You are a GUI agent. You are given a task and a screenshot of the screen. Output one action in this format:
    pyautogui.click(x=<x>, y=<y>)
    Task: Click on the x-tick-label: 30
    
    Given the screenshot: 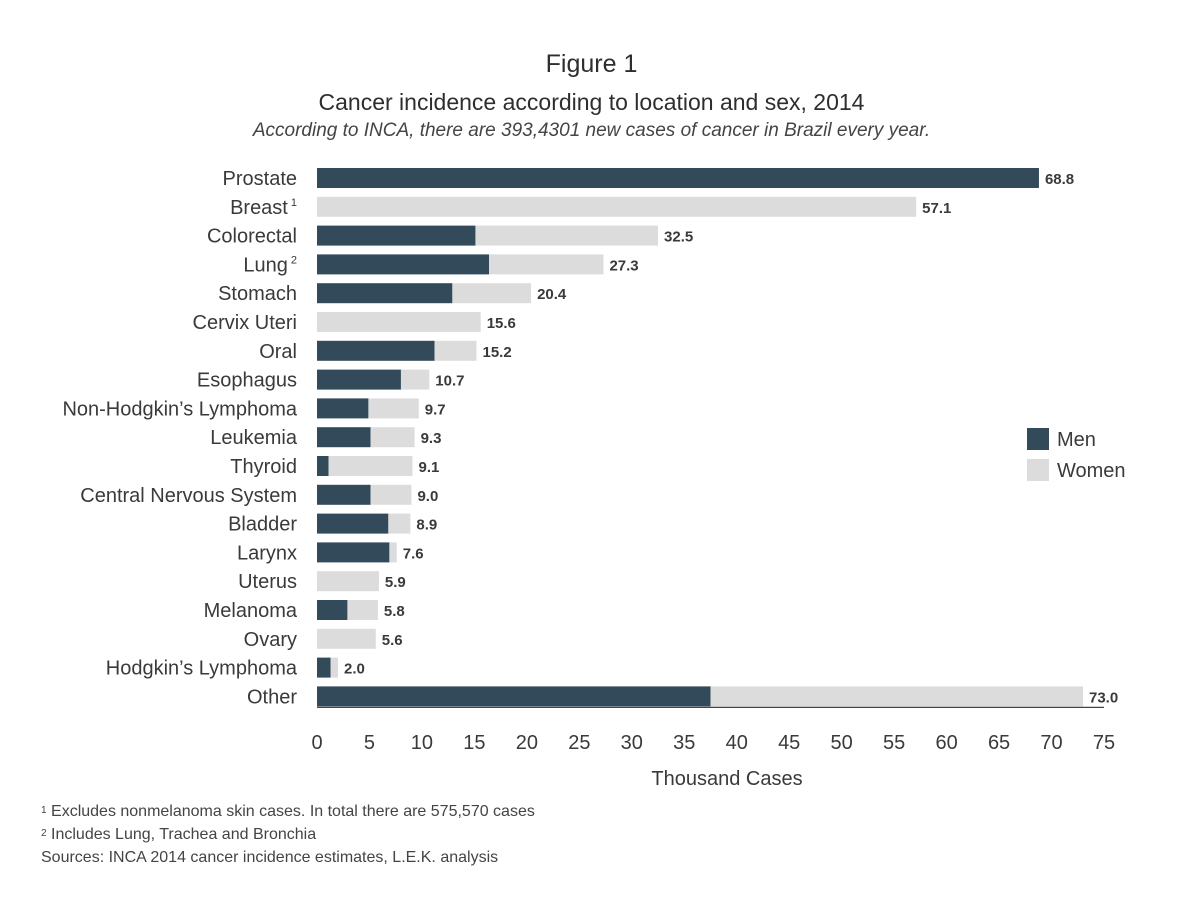 What is the action you would take?
    pyautogui.click(x=632, y=743)
    